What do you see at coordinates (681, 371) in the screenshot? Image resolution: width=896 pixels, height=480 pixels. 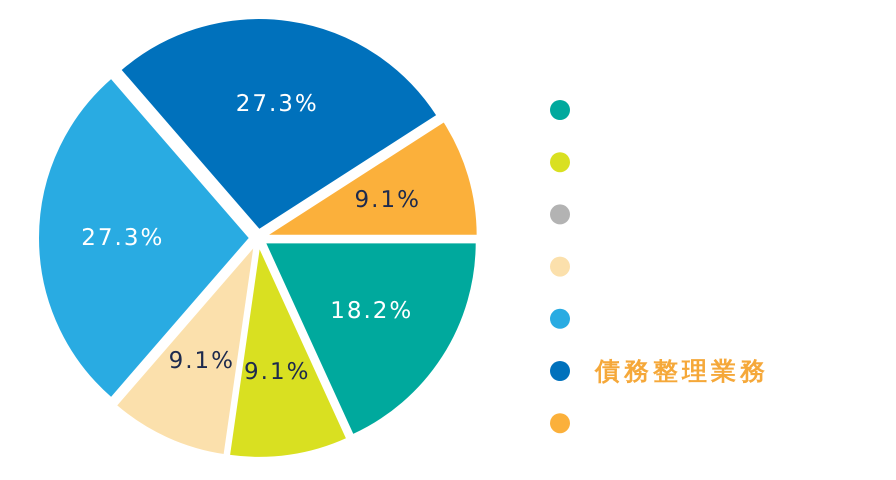 I see `legend-label: 債務整理業務` at bounding box center [681, 371].